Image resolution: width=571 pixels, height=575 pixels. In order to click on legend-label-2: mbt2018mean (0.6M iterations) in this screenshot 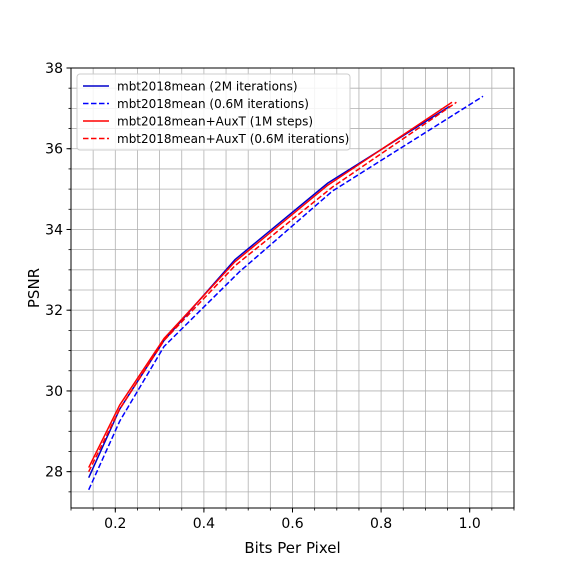, I will do `click(213, 104)`.